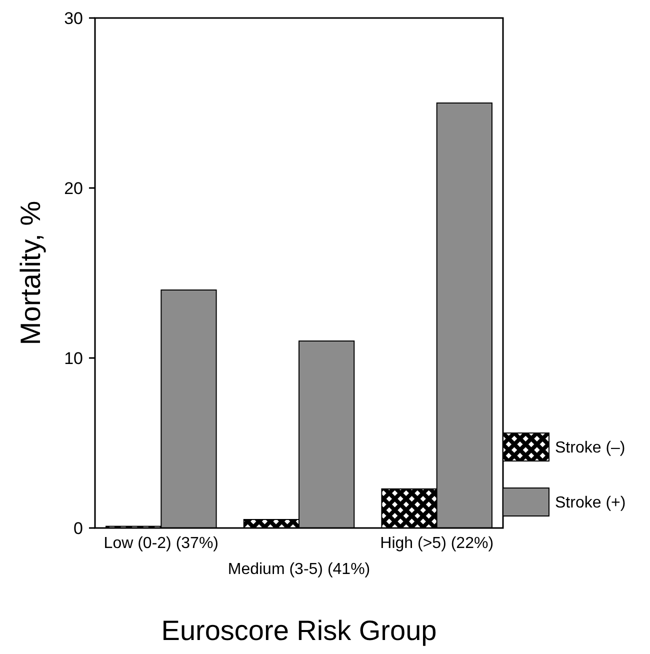  Describe the element at coordinates (30, 273) in the screenshot. I see `y-axis-title: Mortality, %` at that location.